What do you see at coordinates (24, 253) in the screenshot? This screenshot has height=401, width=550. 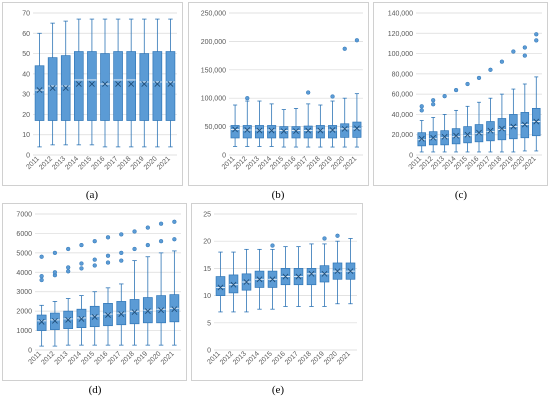 I see `y-tick-label: 5000` at bounding box center [24, 253].